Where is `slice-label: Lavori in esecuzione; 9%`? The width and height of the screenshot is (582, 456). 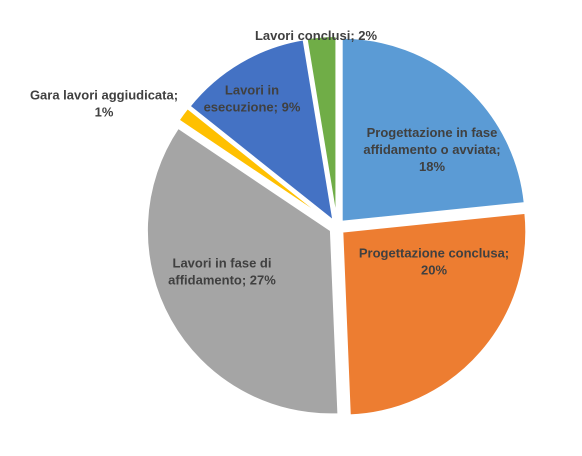 slice-label: Lavori in esecuzione; 9% is located at coordinates (252, 99).